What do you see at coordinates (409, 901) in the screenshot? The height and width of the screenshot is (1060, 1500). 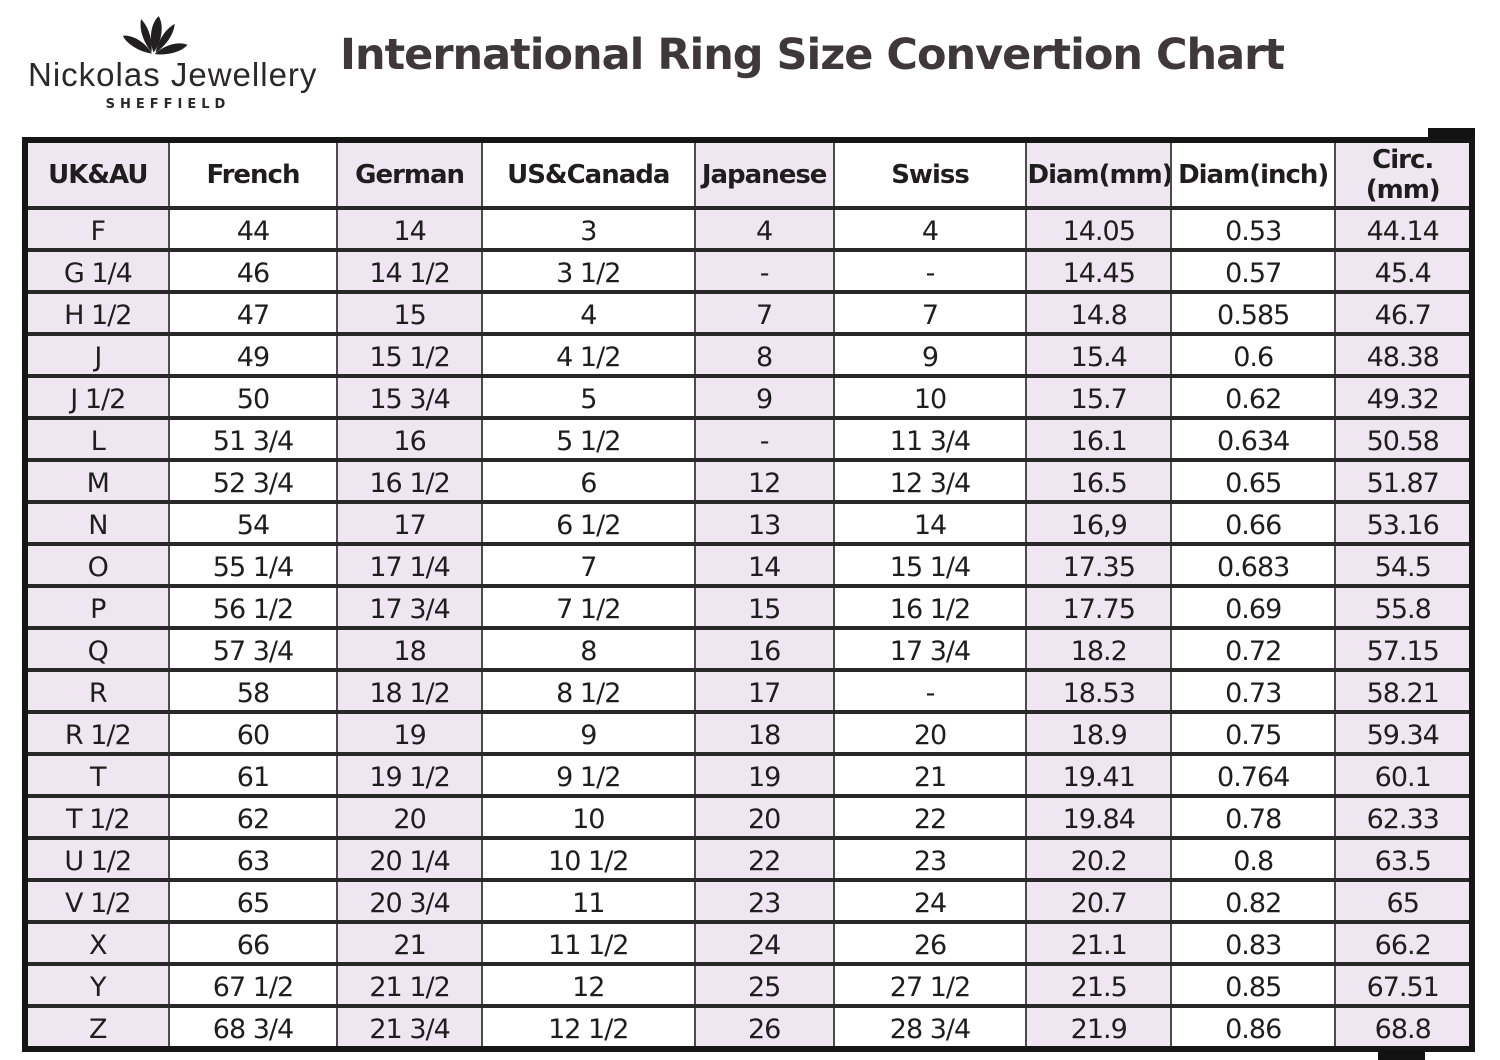 I see `table-cell: 20 3/4` at bounding box center [409, 901].